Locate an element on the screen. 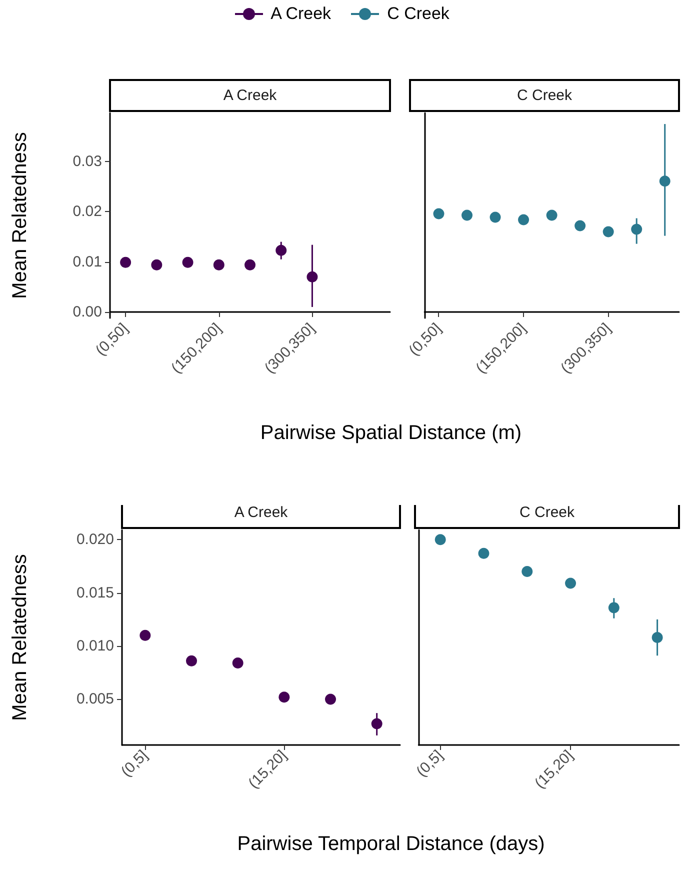  y-tick-label: 0.020 is located at coordinates (95, 539).